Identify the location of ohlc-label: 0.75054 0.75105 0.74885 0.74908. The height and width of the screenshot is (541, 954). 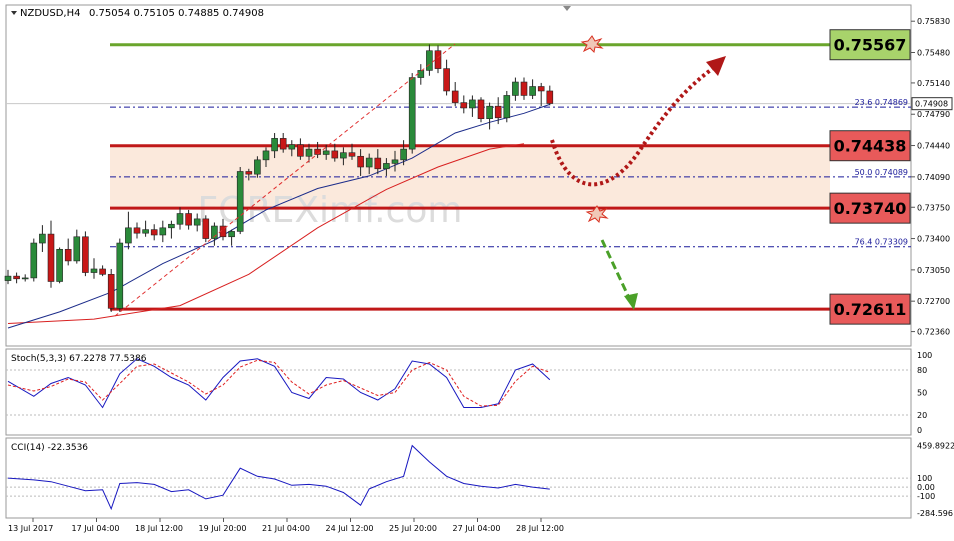
(176, 13).